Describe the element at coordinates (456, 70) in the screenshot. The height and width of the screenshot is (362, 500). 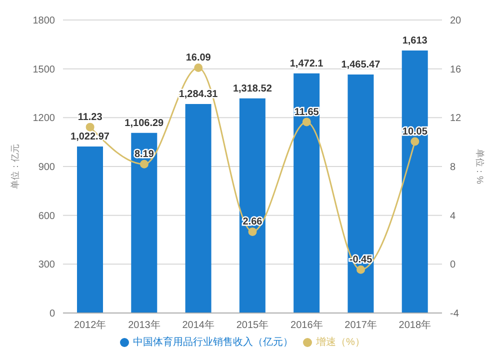
I see `y2-tick-label: 16` at that location.